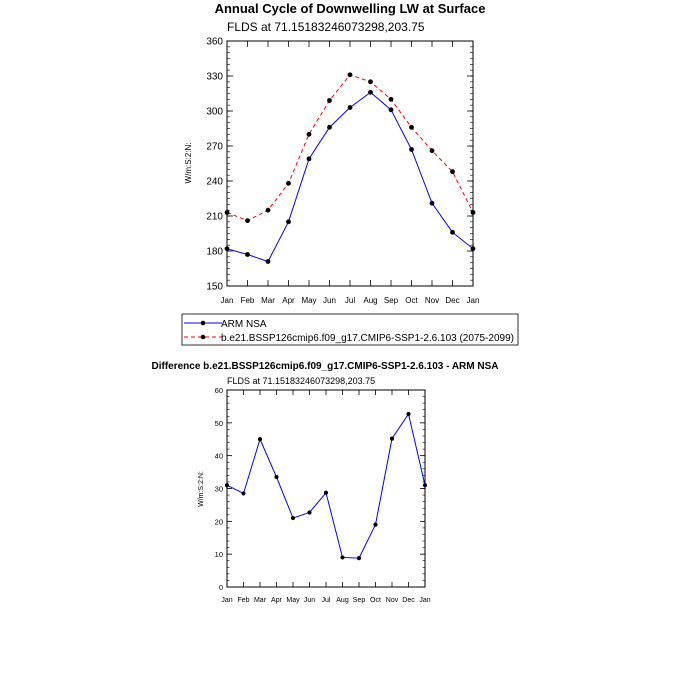 The width and height of the screenshot is (700, 700). What do you see at coordinates (214, 112) in the screenshot?
I see `chart1-ytick-label: 300` at bounding box center [214, 112].